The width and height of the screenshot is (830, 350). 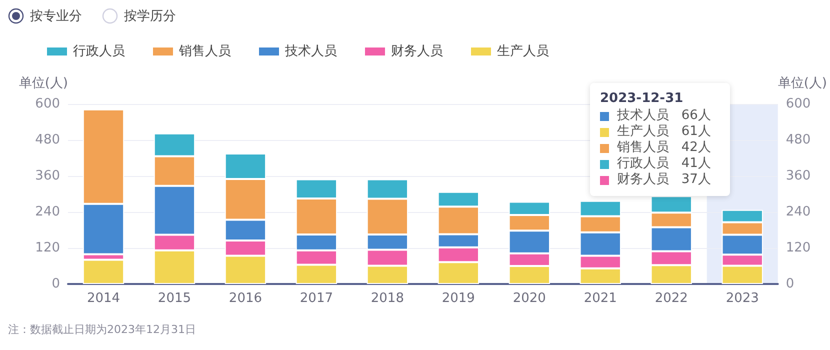 What do you see at coordinates (798, 176) in the screenshot?
I see `y2-tick-label: 360` at bounding box center [798, 176].